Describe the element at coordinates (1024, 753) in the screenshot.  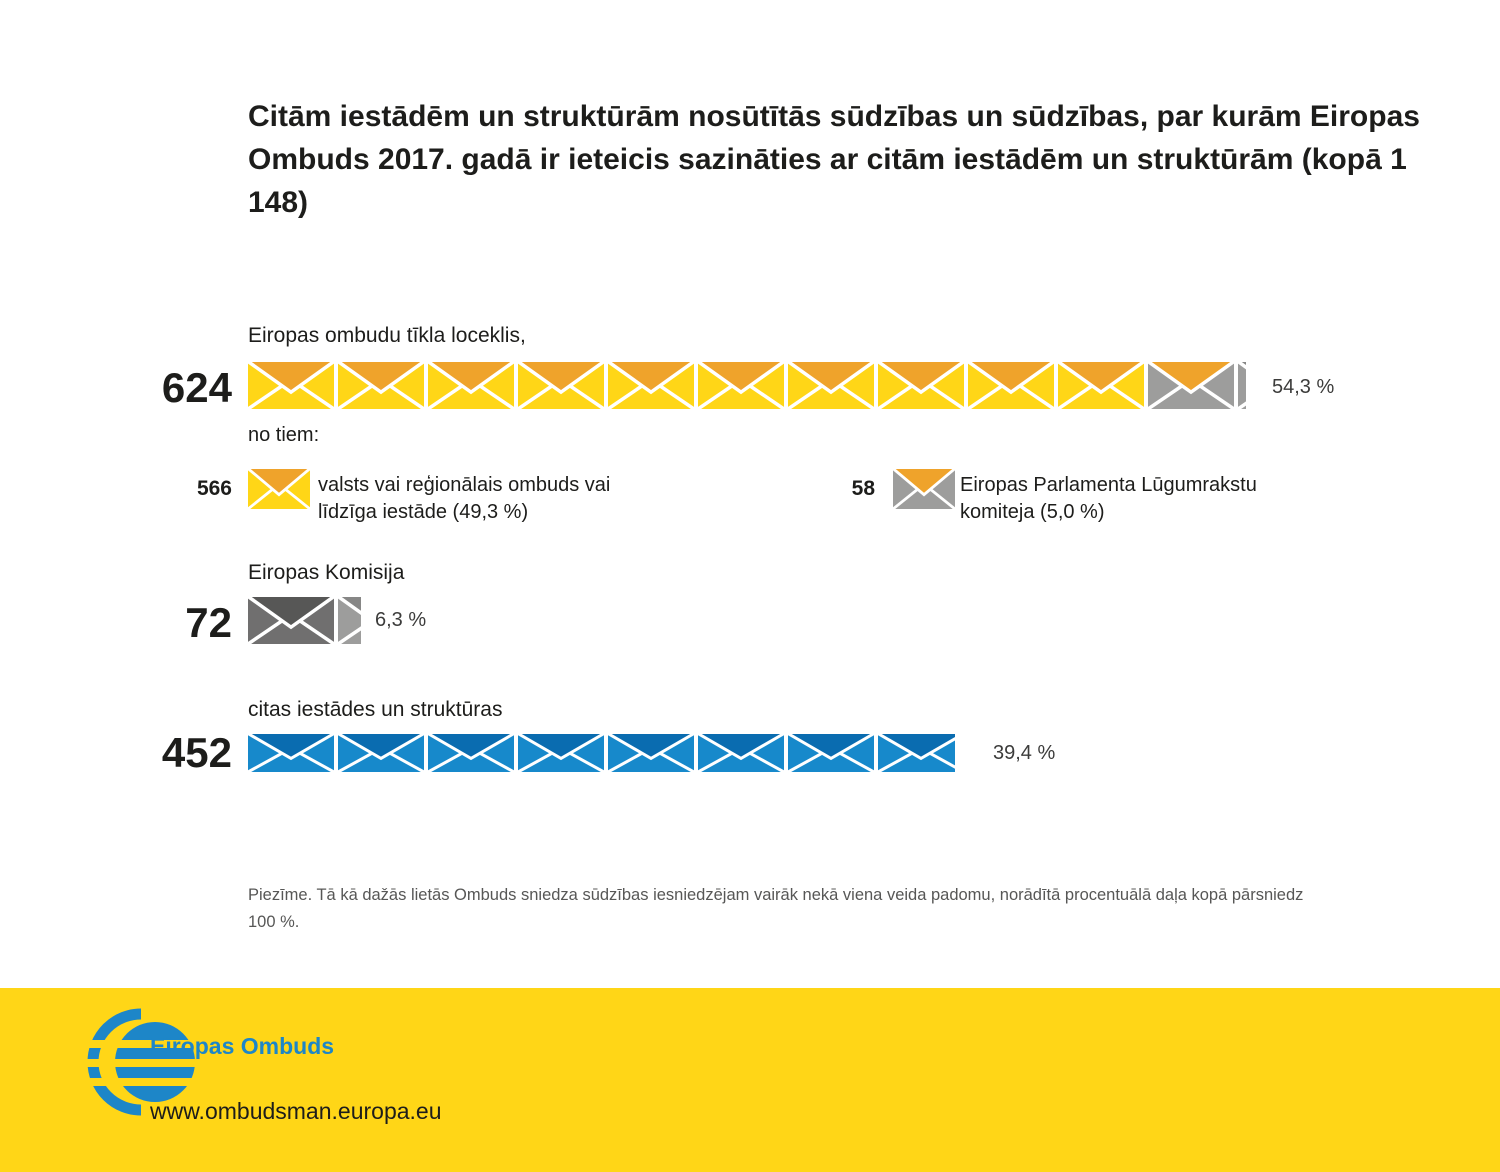
I see `row-other-percent: 39,4 %` at that location.